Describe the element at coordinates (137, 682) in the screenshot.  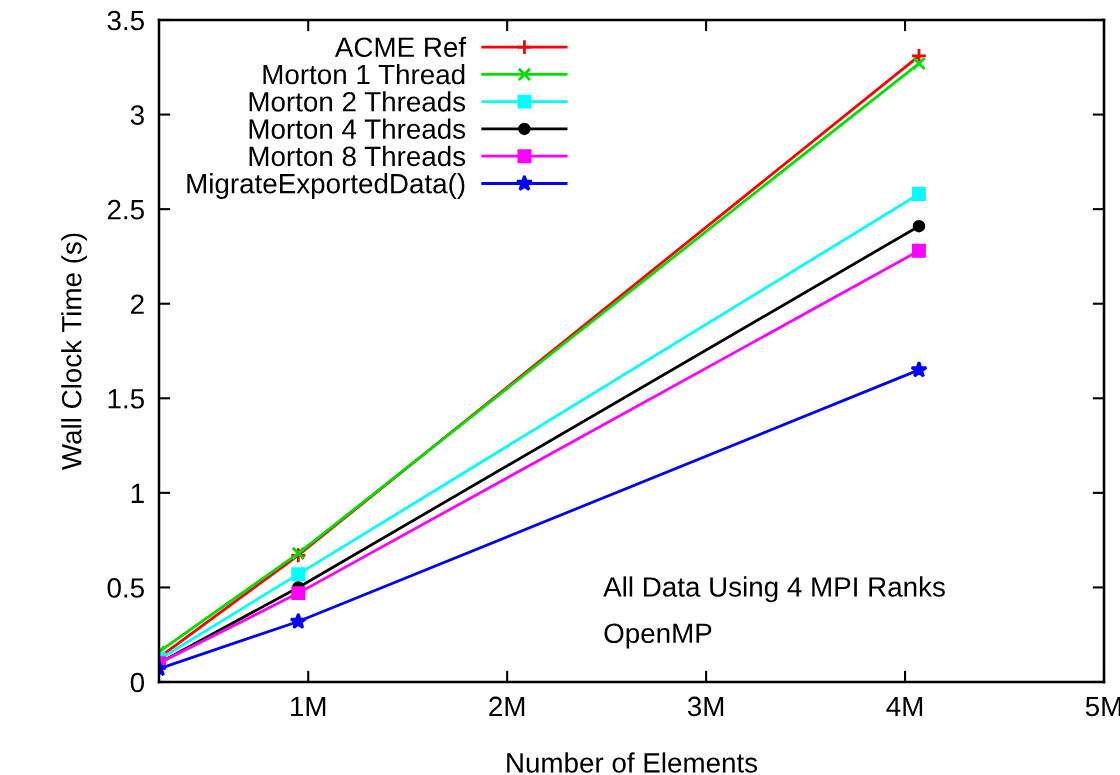
I see `y-tick-label: 0` at that location.